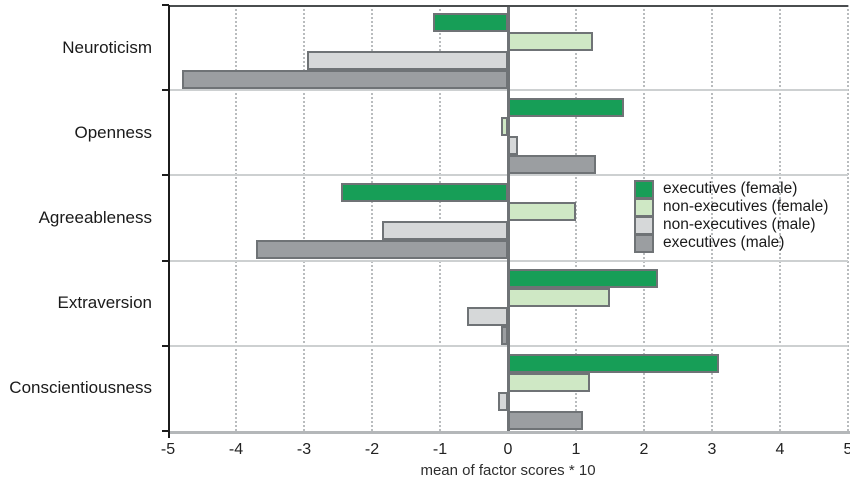  I want to click on x-tick-label-3: 3, so click(712, 449).